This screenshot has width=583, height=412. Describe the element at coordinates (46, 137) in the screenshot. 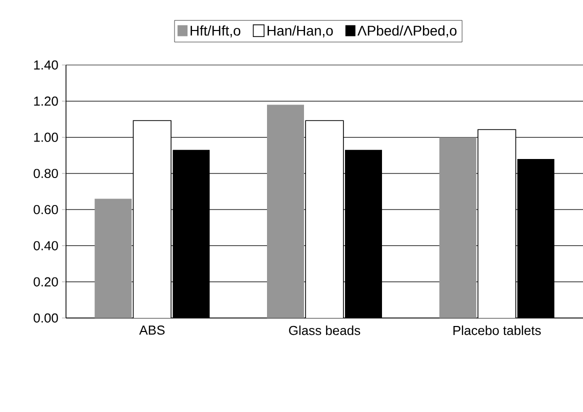

I see `y-tick-label: 1.00` at that location.